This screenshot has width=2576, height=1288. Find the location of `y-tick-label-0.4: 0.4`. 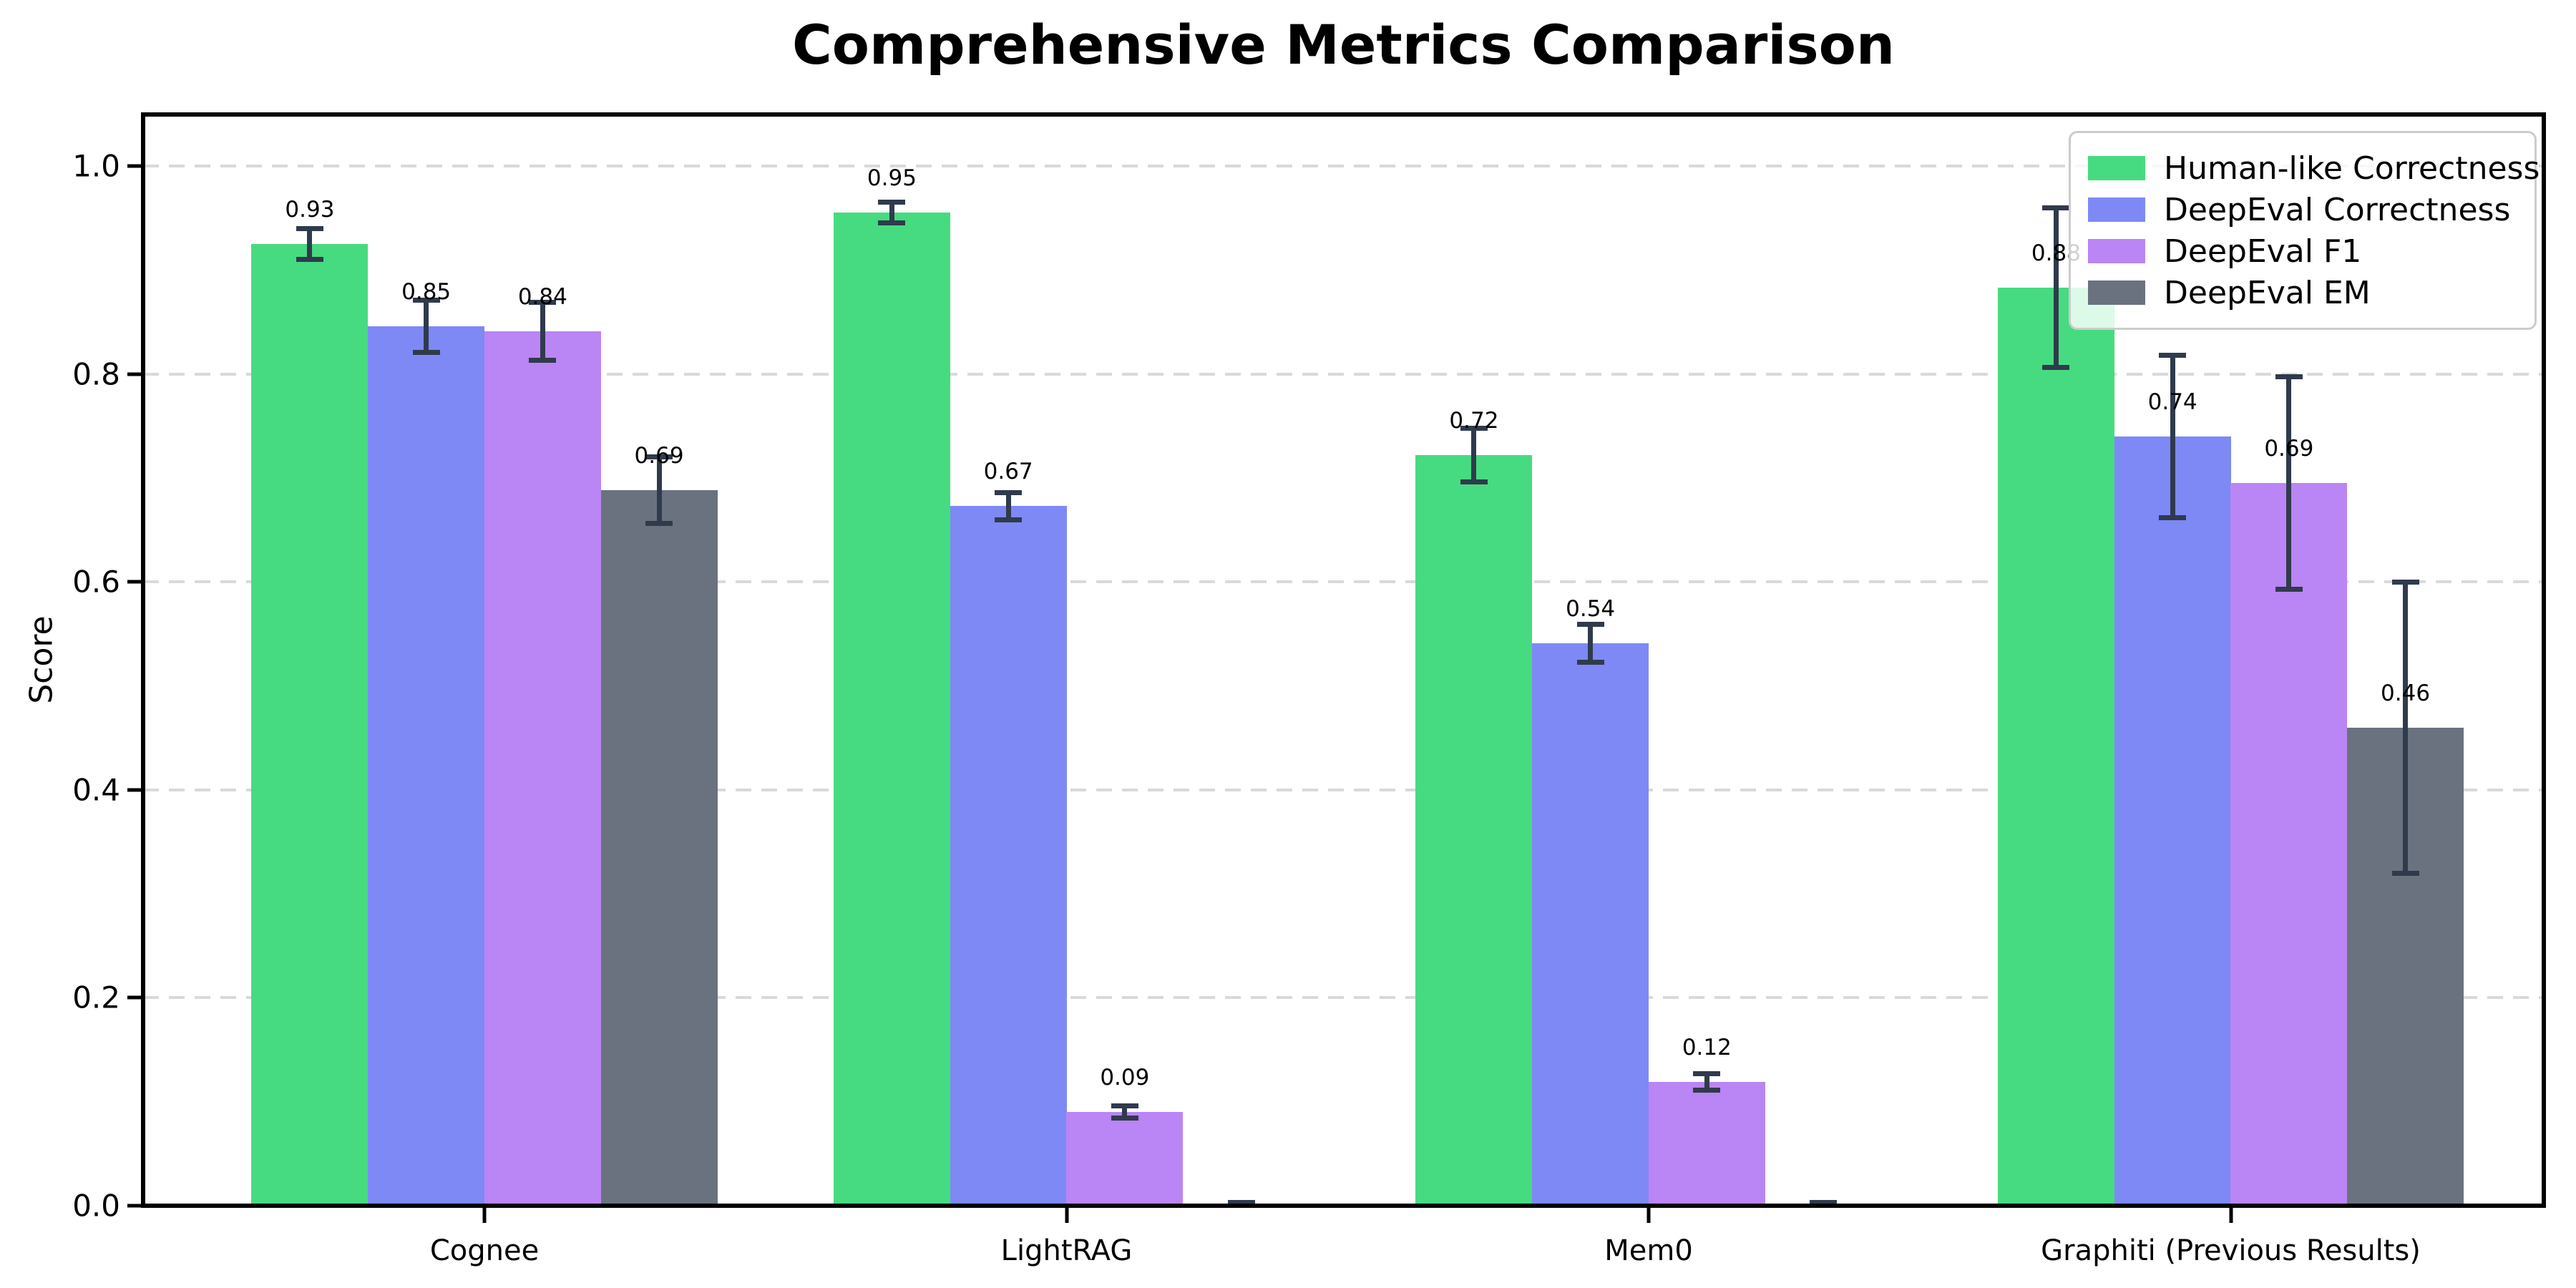

y-tick-label-0.4: 0.4 is located at coordinates (96, 790).